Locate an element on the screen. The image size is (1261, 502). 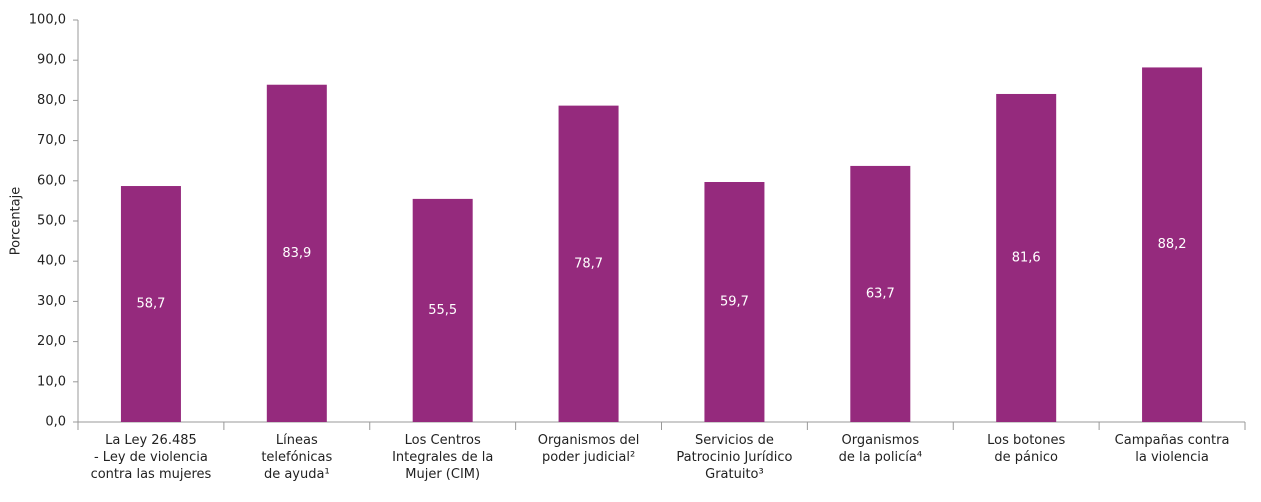
x-tick-label: Servicios de Patrocinio Jurídico Gratuito³ is located at coordinates (734, 457).